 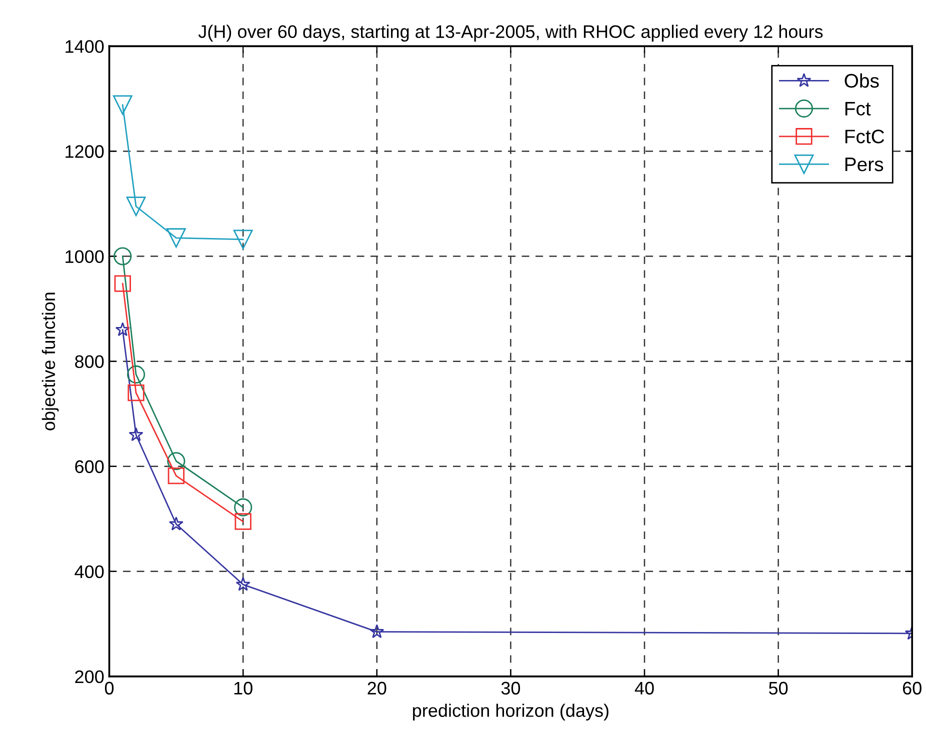 I want to click on x-tick-label: 0, so click(x=109, y=688).